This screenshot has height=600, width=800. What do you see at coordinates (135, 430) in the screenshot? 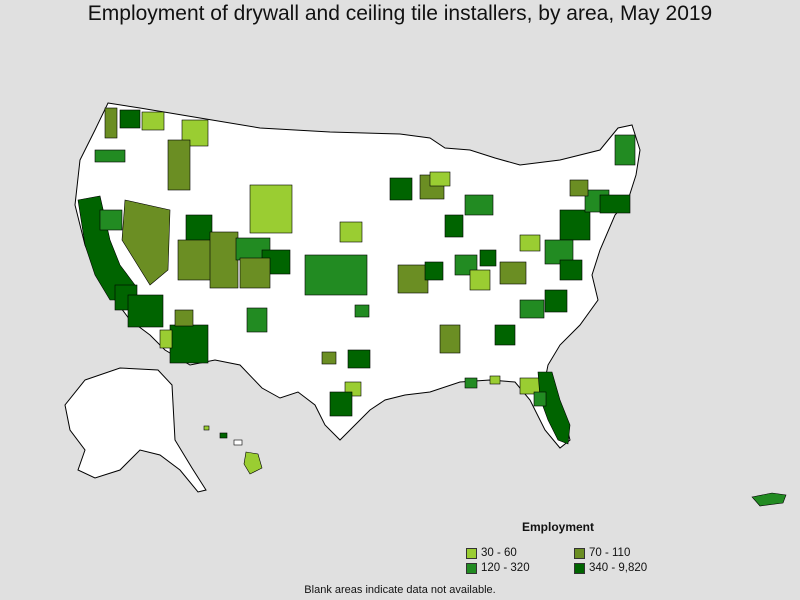
I see `alaska-outline` at bounding box center [135, 430].